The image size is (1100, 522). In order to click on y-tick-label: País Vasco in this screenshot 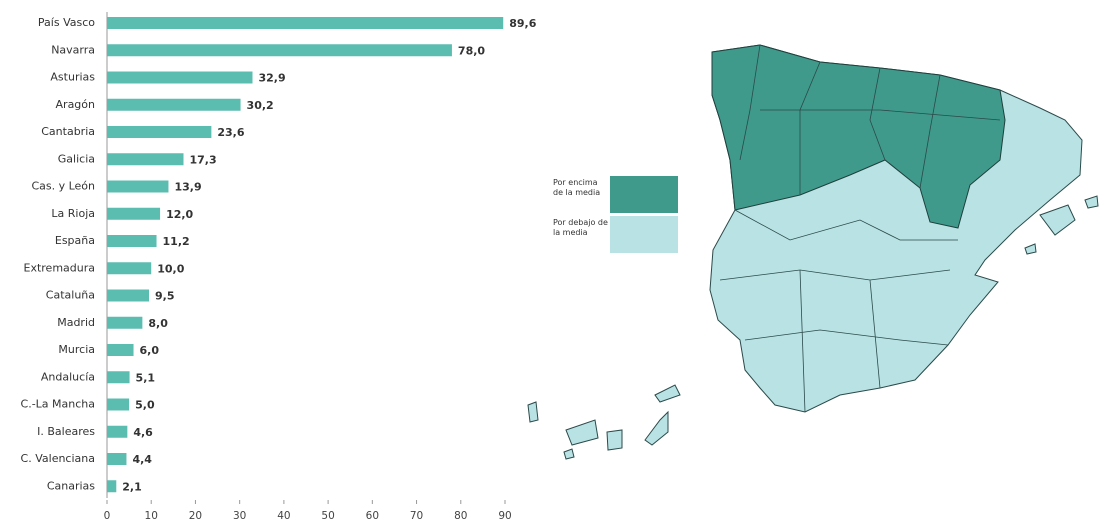, I will do `click(66, 22)`.